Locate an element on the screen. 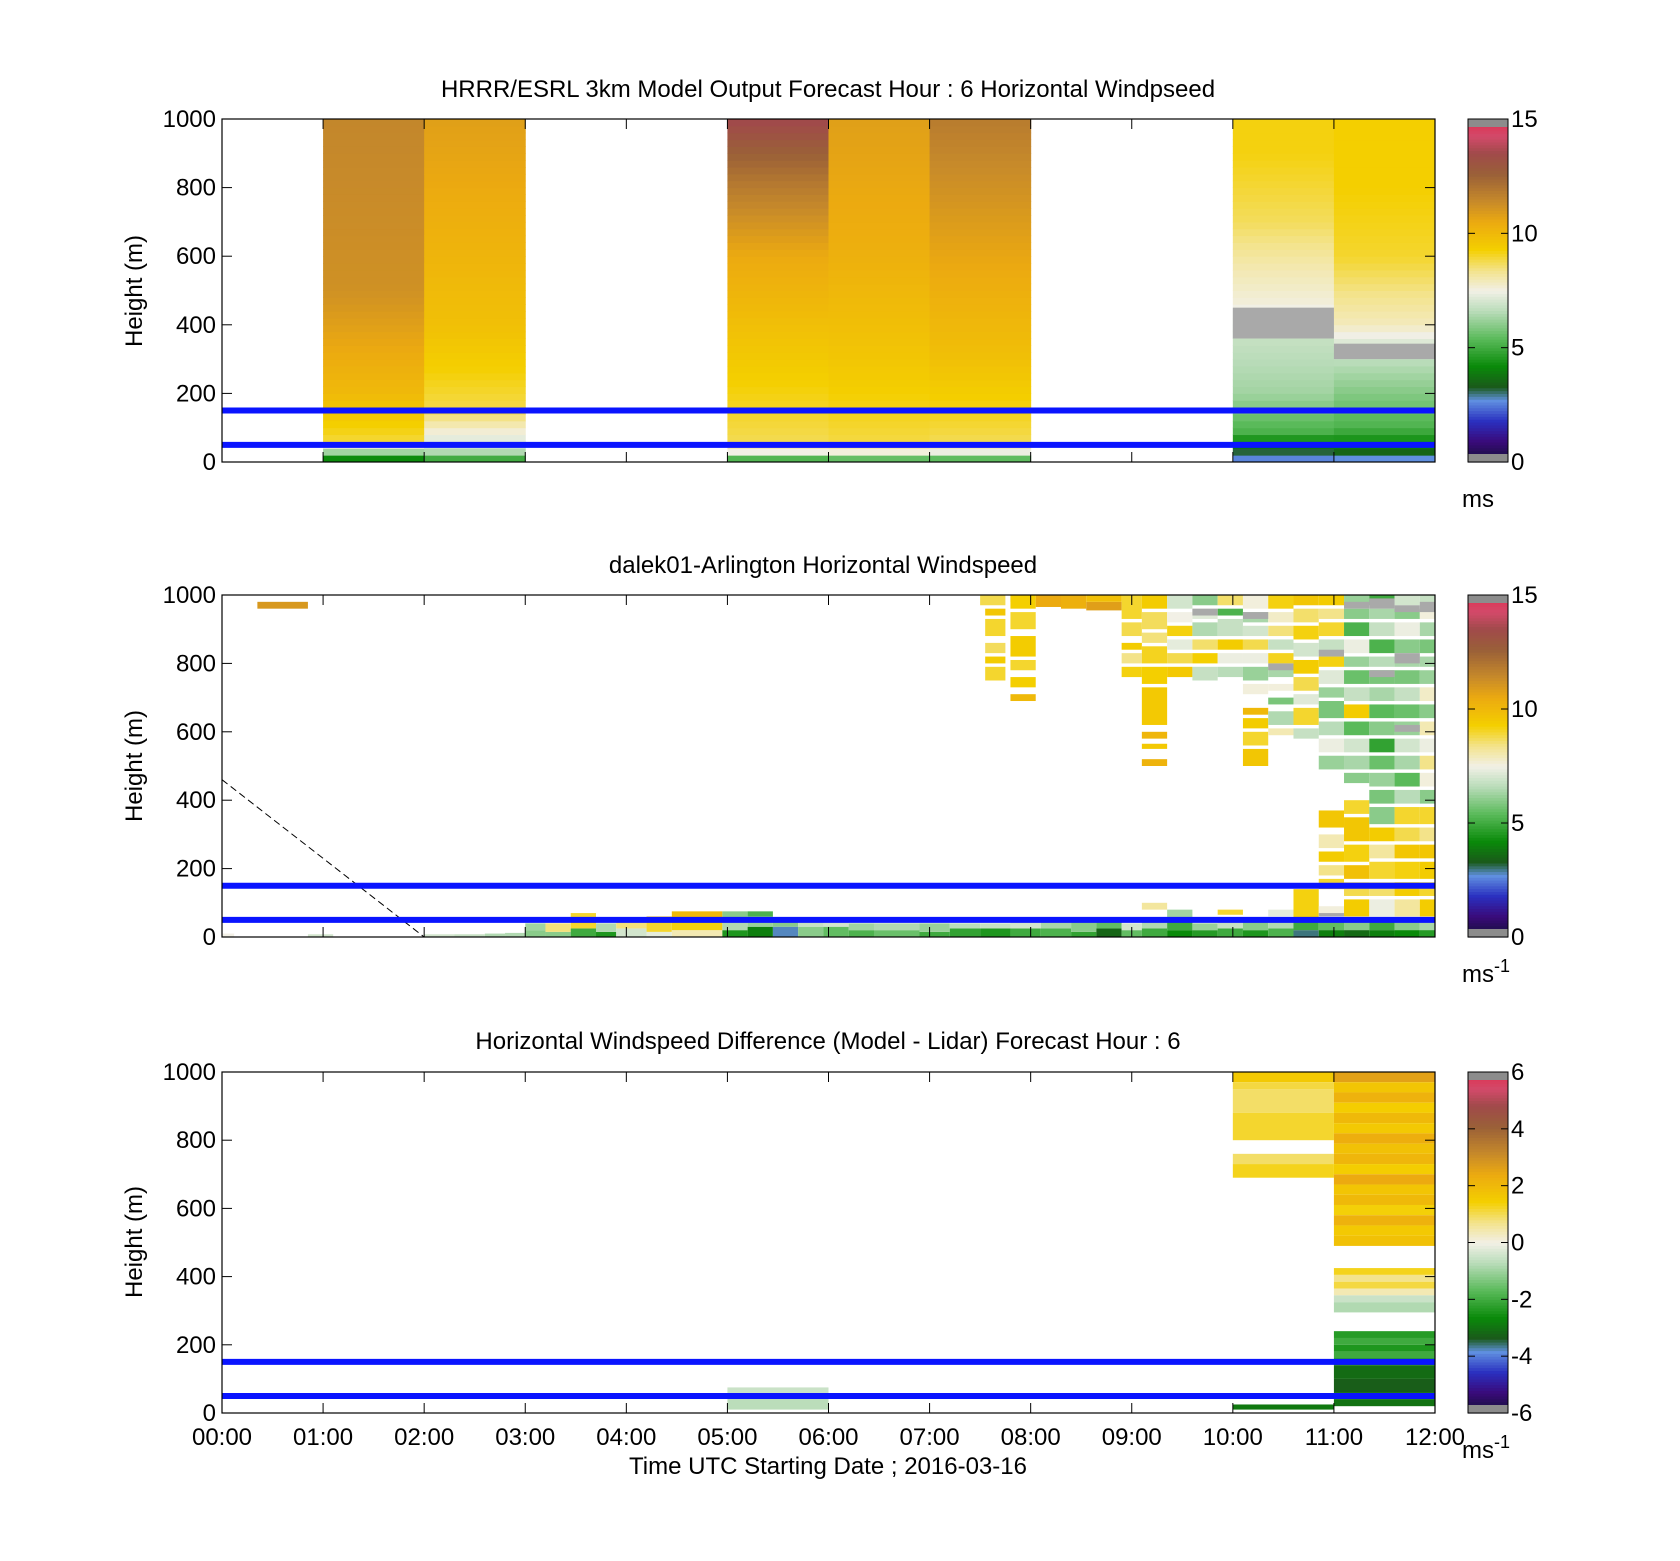 Image resolution: width=1680 pixels, height=1561 pixels. x-tick-label: 07:00 is located at coordinates (930, 1437).